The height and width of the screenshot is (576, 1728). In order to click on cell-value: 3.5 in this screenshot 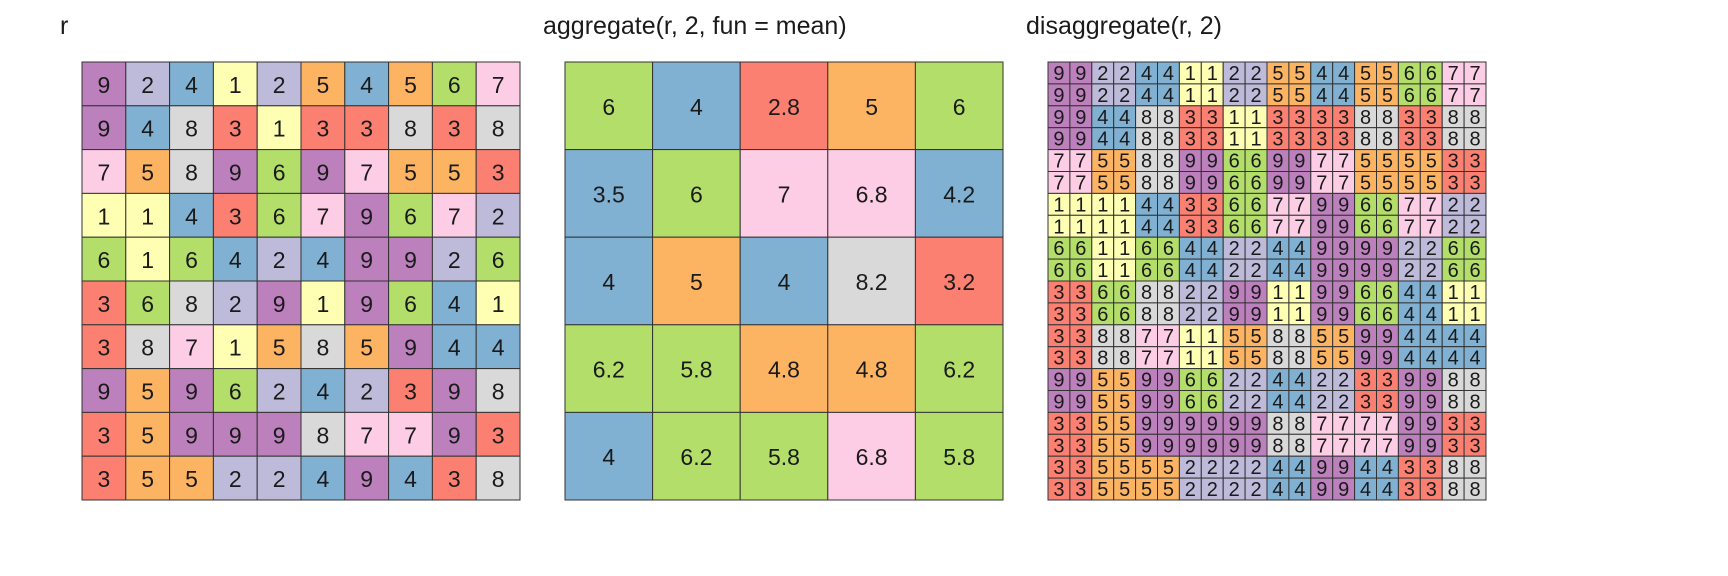, I will do `click(609, 194)`.